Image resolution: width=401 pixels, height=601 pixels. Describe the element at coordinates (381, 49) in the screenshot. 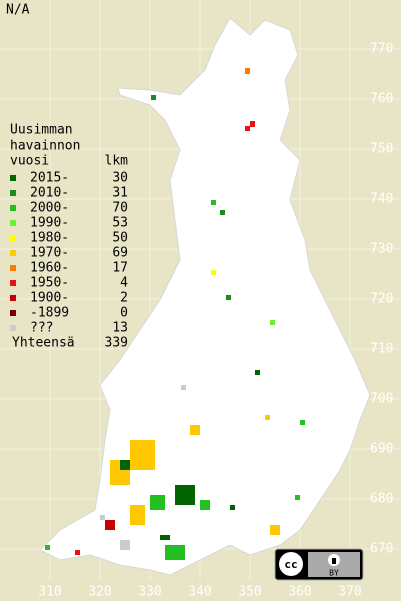

I see `y-tick-label: 770` at that location.